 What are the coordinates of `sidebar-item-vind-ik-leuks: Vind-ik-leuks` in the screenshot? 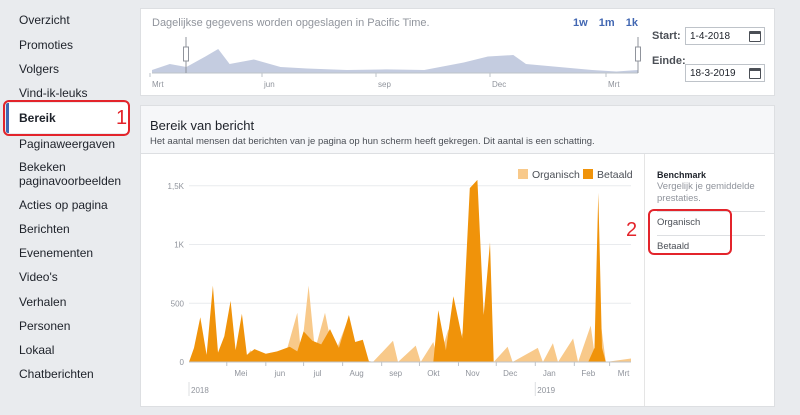 It's located at (53, 93).